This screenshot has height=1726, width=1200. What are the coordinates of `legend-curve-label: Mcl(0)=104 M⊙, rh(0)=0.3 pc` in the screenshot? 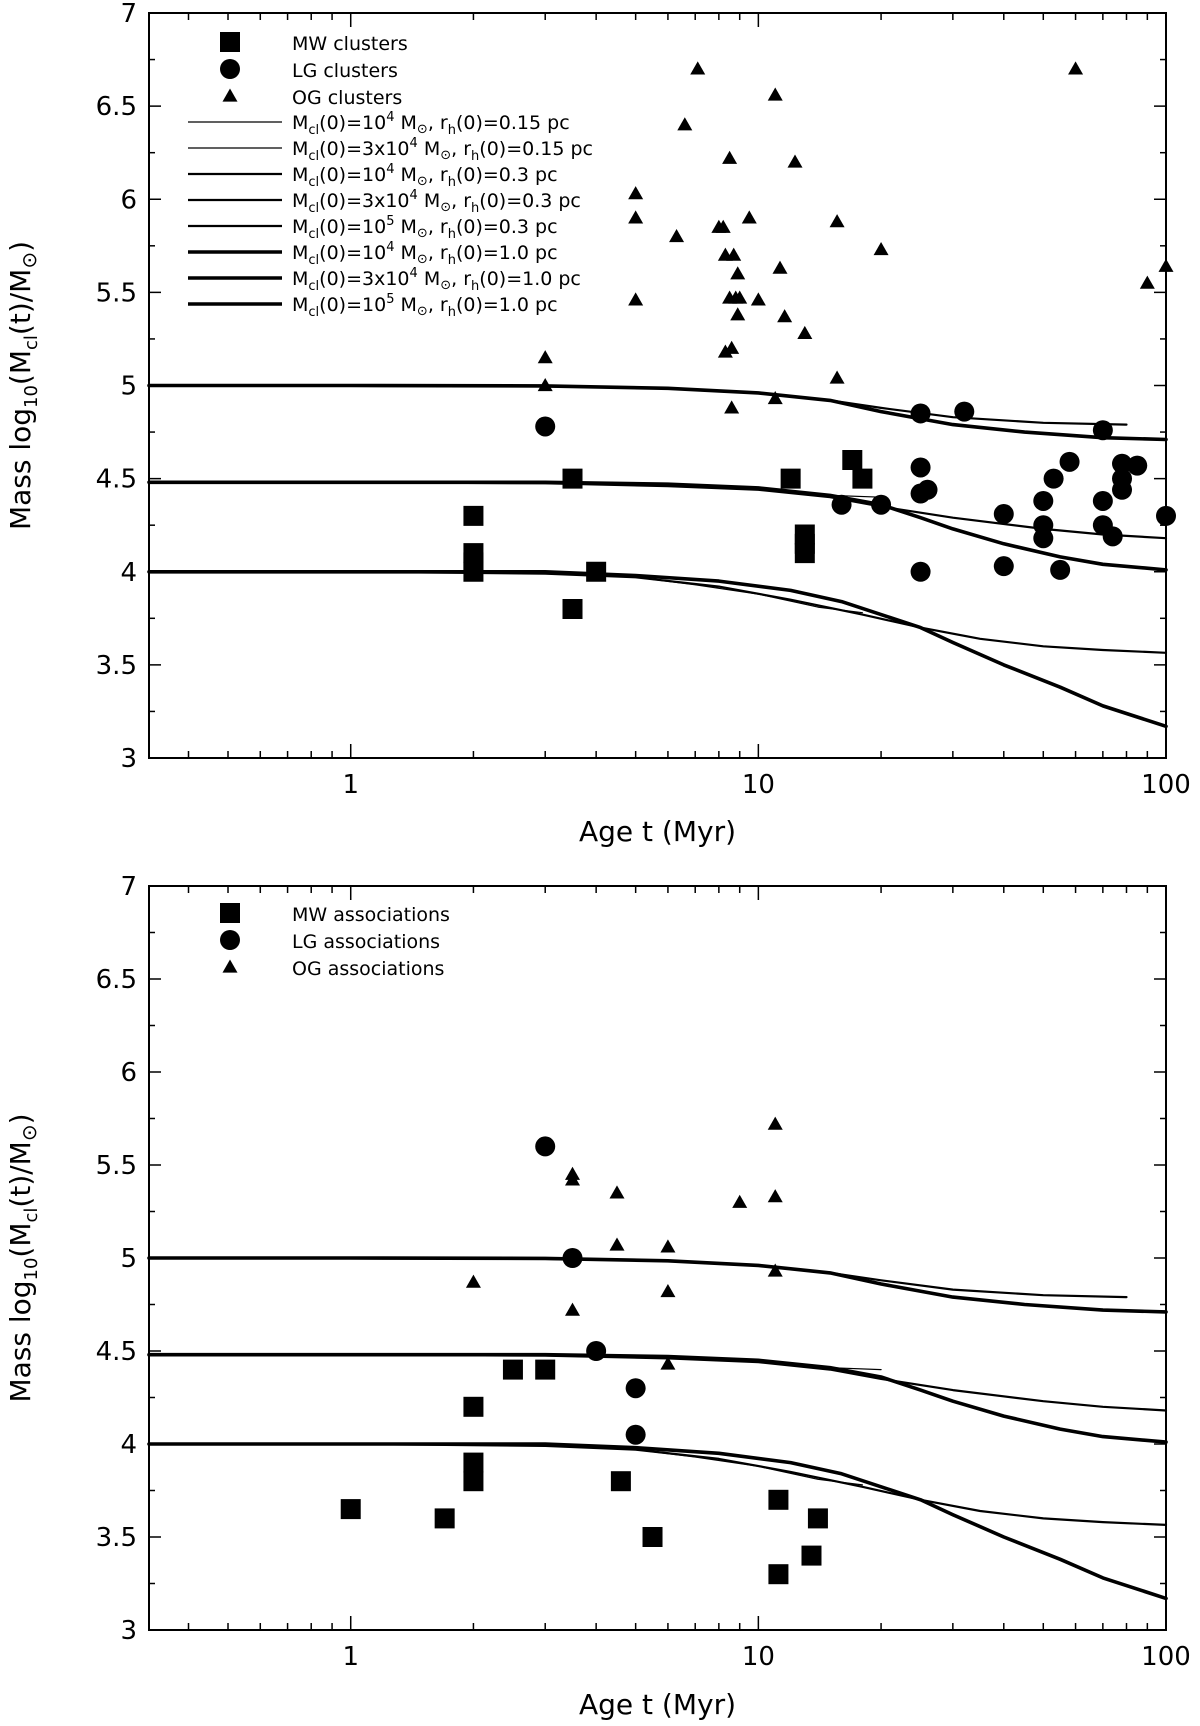 It's located at (425, 176).